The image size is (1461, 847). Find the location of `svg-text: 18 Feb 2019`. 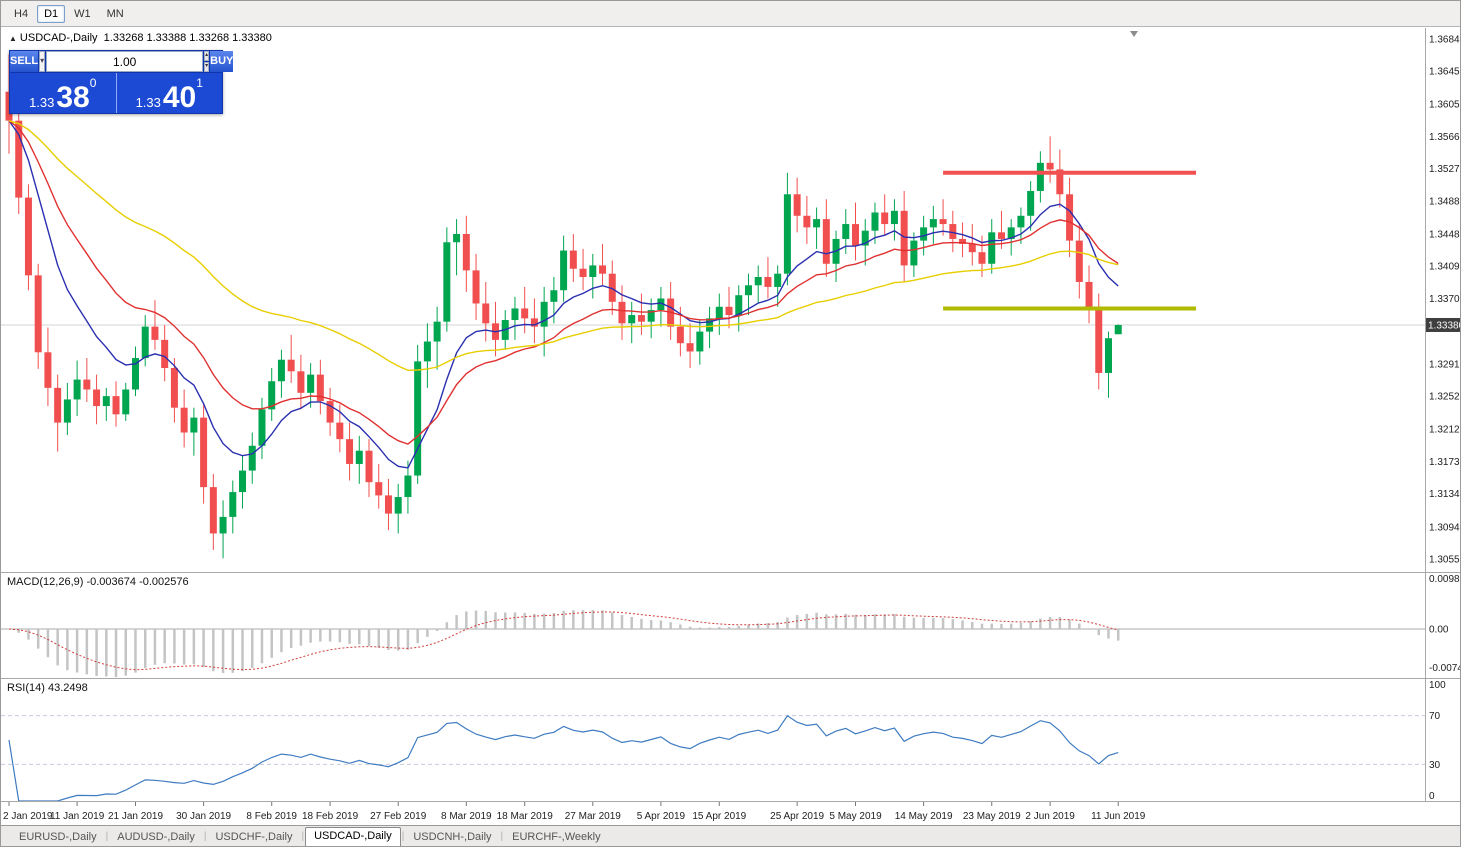

svg-text: 18 Feb 2019 is located at coordinates (330, 816).